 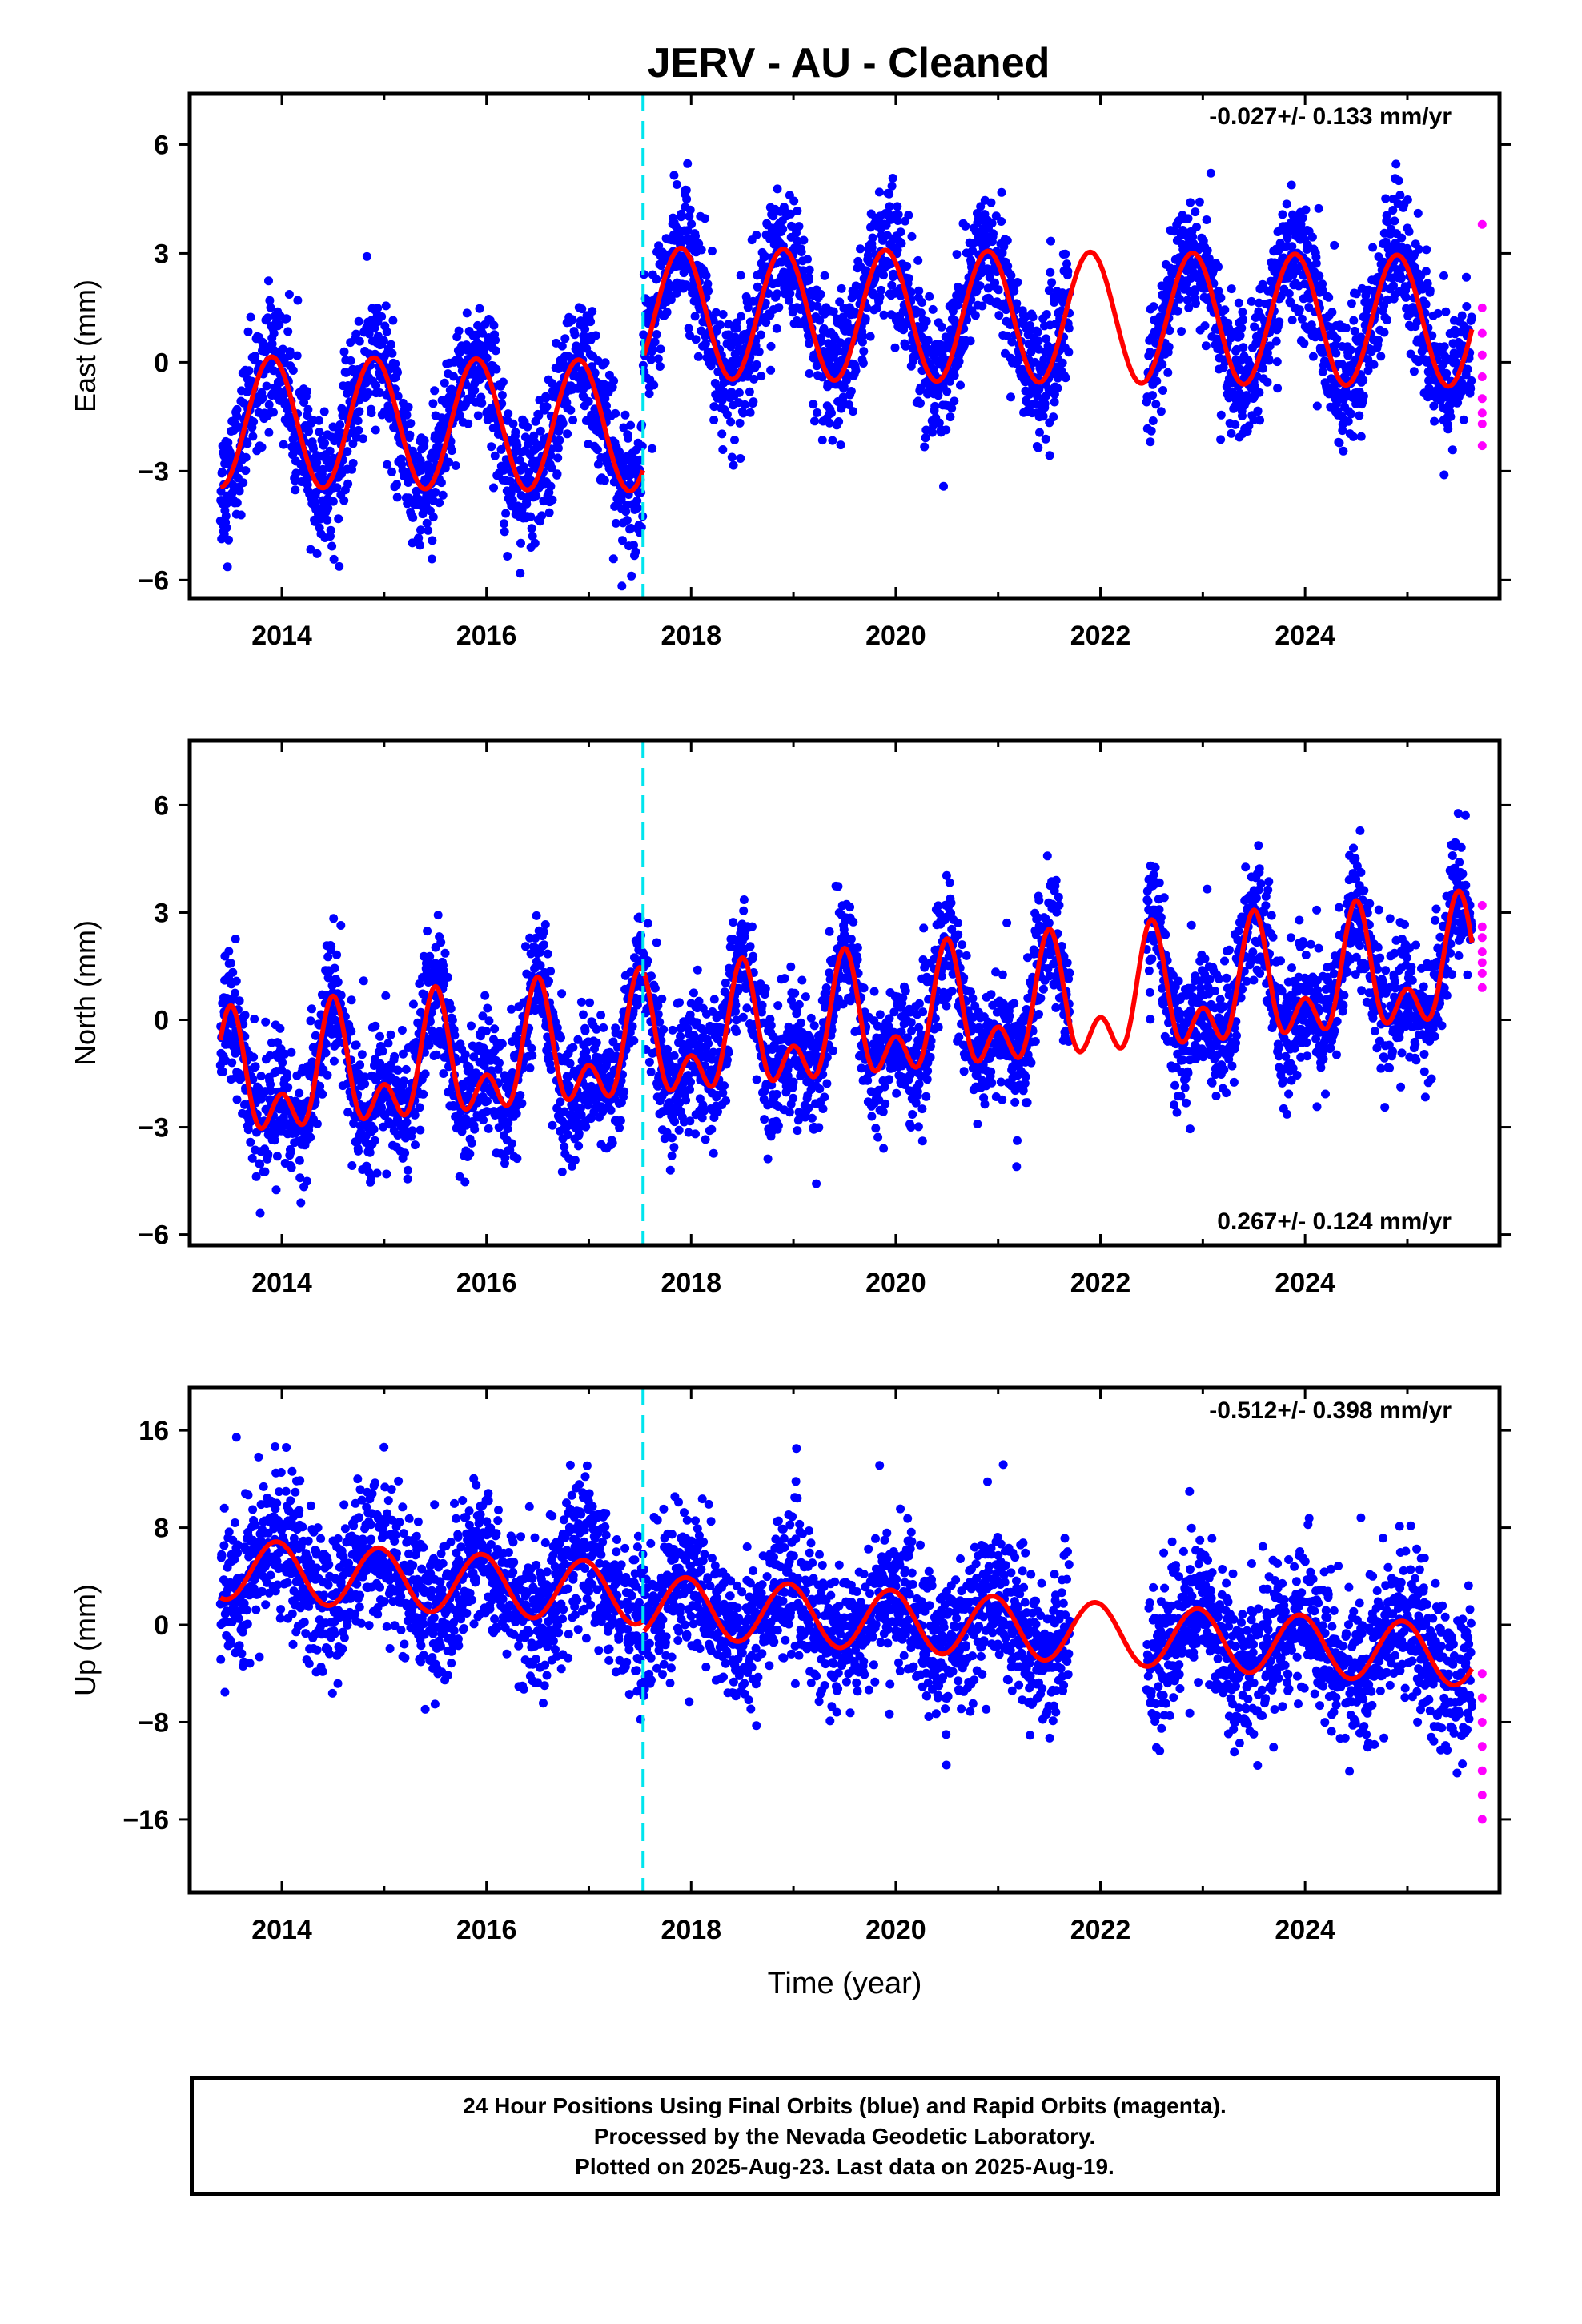 What do you see at coordinates (1100, 636) in the screenshot?
I see `x-tick-label: 2022` at bounding box center [1100, 636].